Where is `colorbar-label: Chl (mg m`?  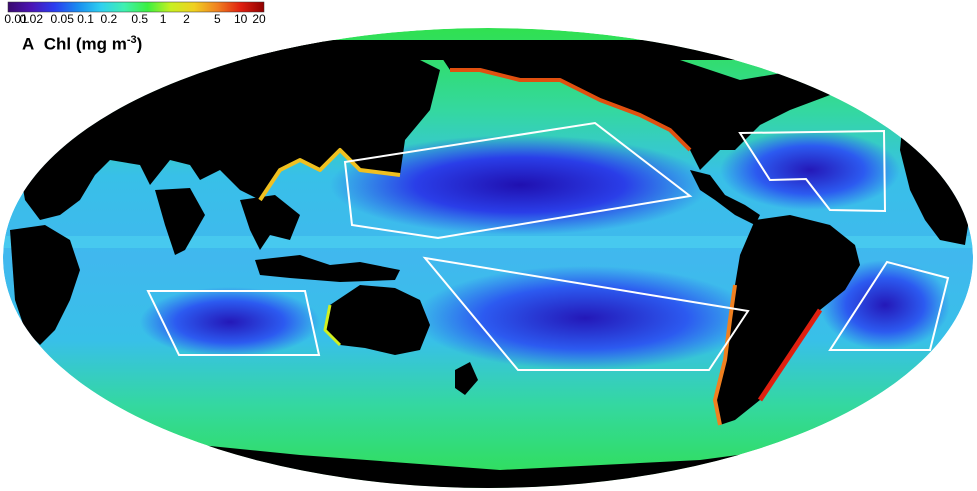 colorbar-label: Chl (mg m is located at coordinates (85, 44).